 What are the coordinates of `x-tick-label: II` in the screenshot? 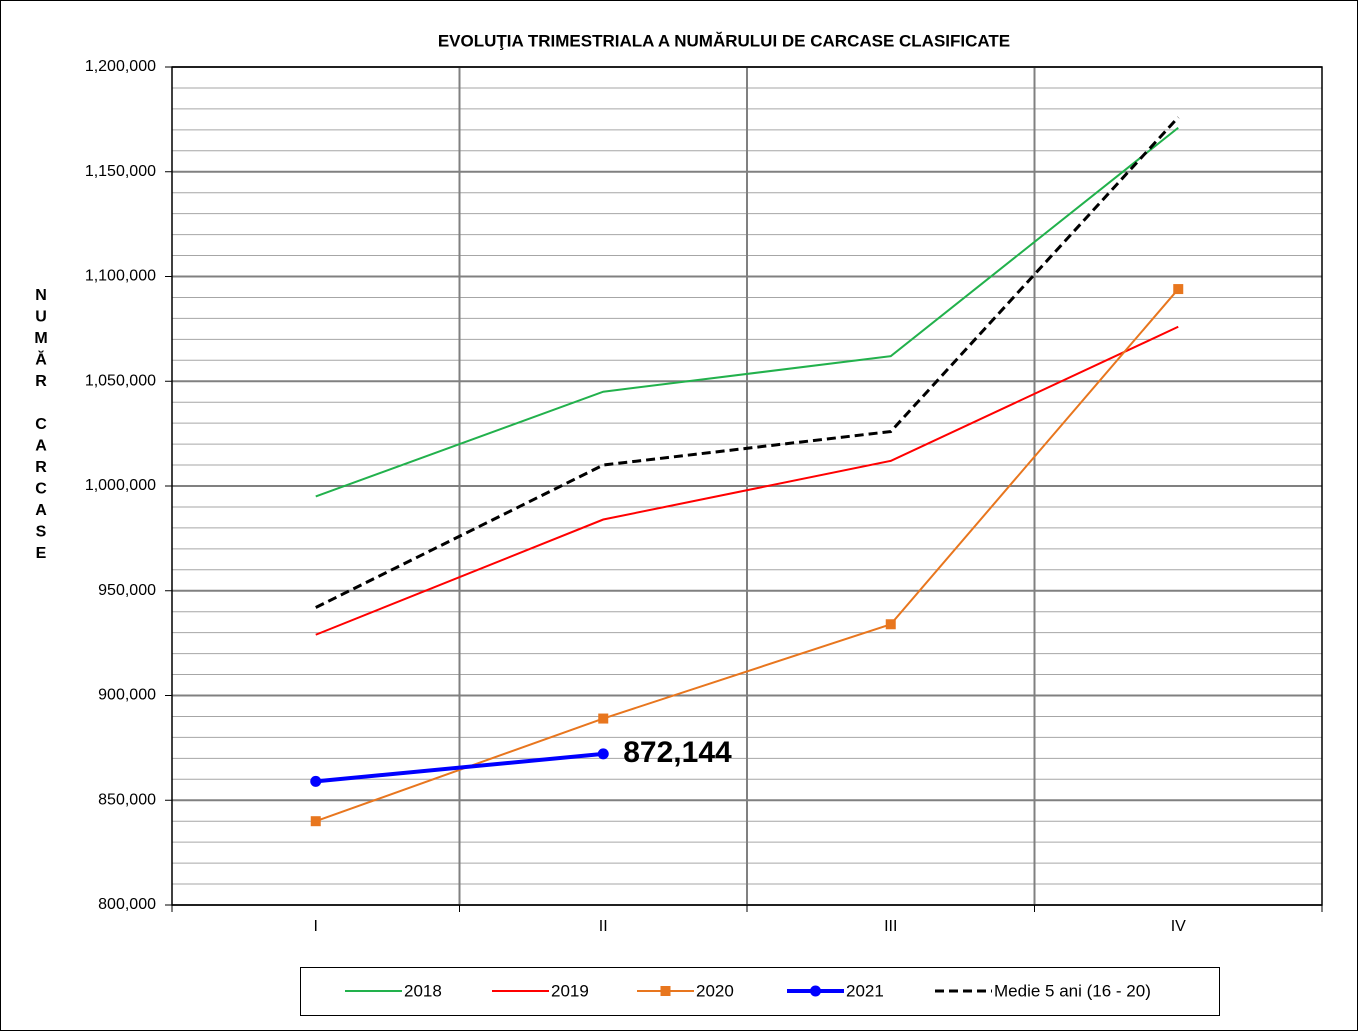 It's located at (603, 926).